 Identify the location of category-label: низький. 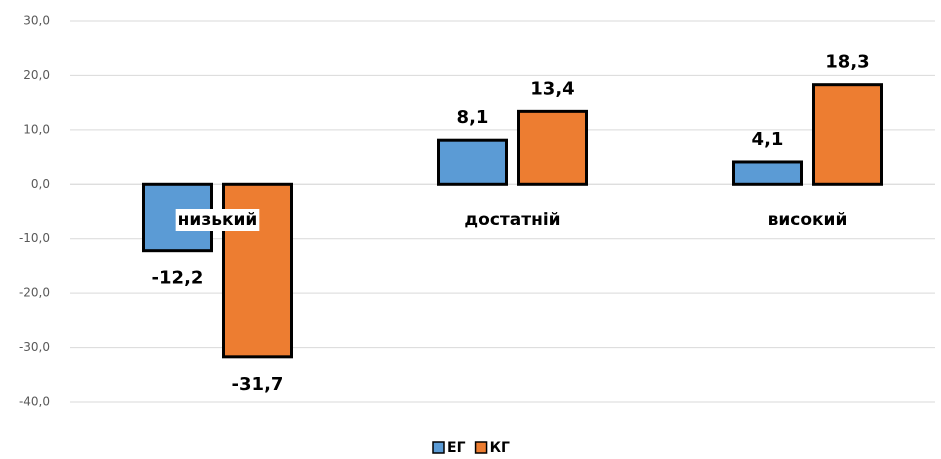
(218, 220).